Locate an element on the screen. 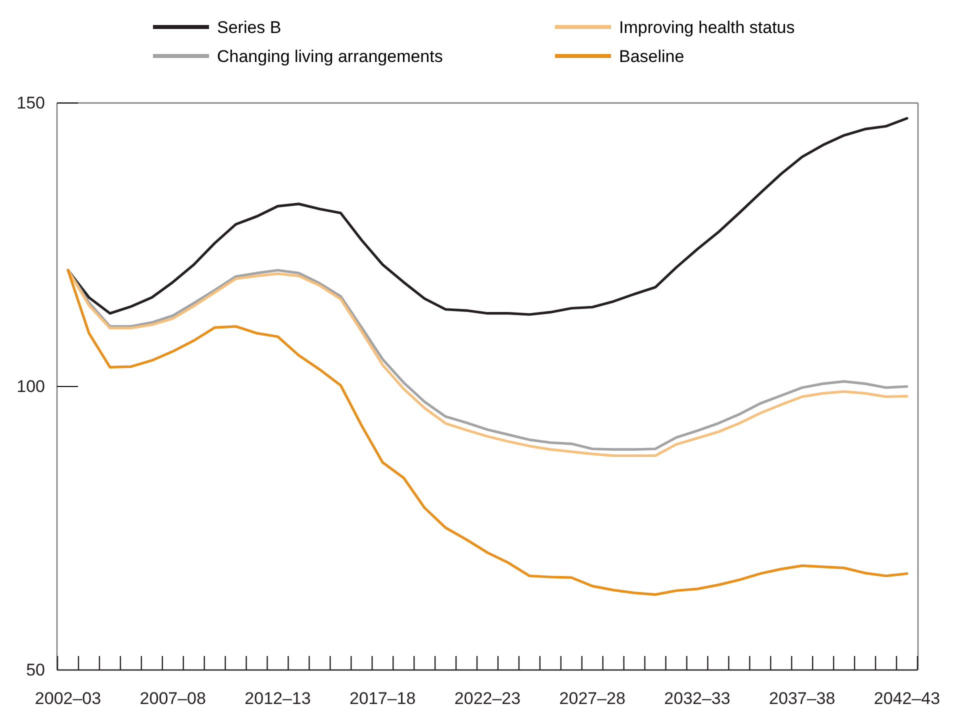  x-tick-label: 2012–13 is located at coordinates (277, 698).